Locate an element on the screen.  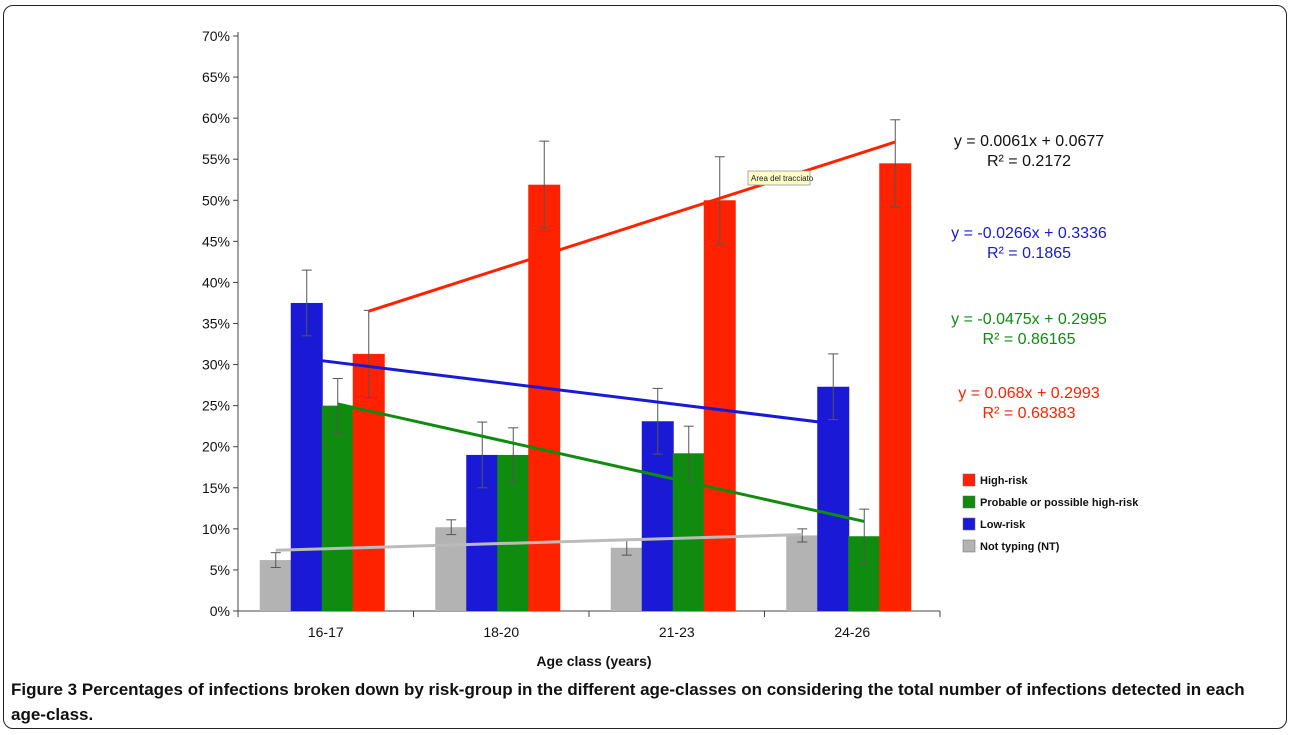
plot-area-tooltip: Area del tracciato is located at coordinates (780, 178).